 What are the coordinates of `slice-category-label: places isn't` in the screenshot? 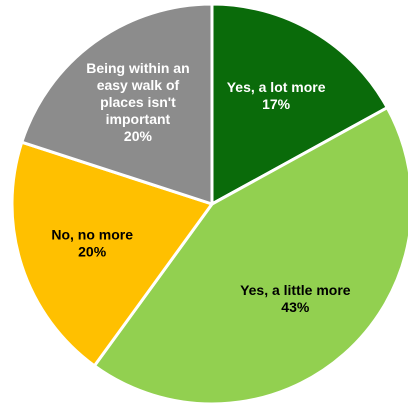 It's located at (138, 102).